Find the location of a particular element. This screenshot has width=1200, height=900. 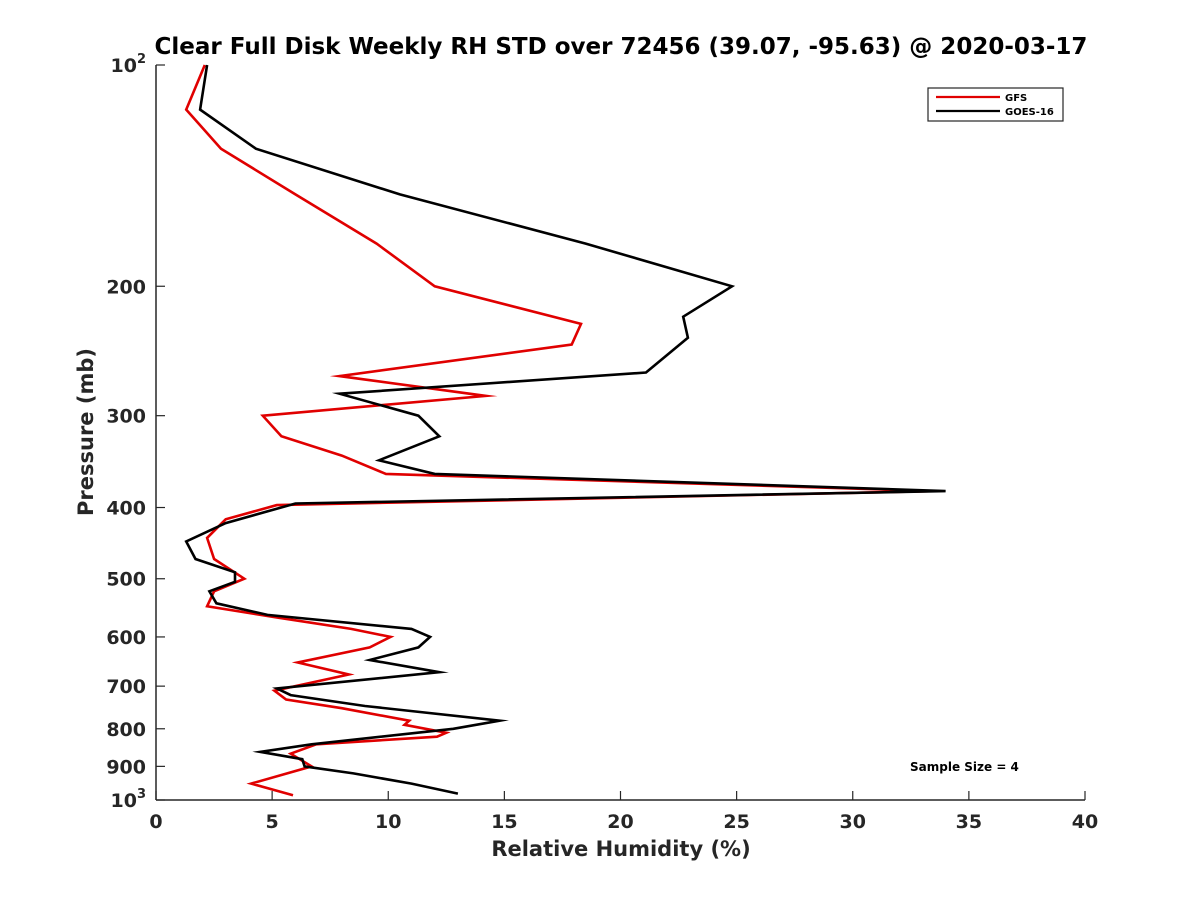

y-tick-label: 200 is located at coordinates (126, 287).